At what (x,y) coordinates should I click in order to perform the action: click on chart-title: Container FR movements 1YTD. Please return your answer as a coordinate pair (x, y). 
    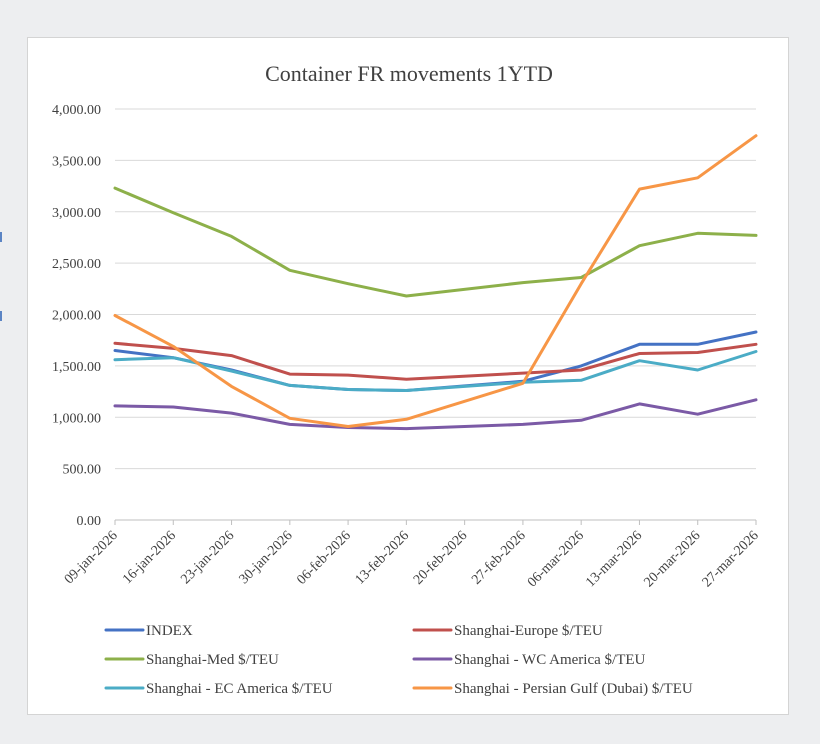
    Looking at the image, I should click on (409, 73).